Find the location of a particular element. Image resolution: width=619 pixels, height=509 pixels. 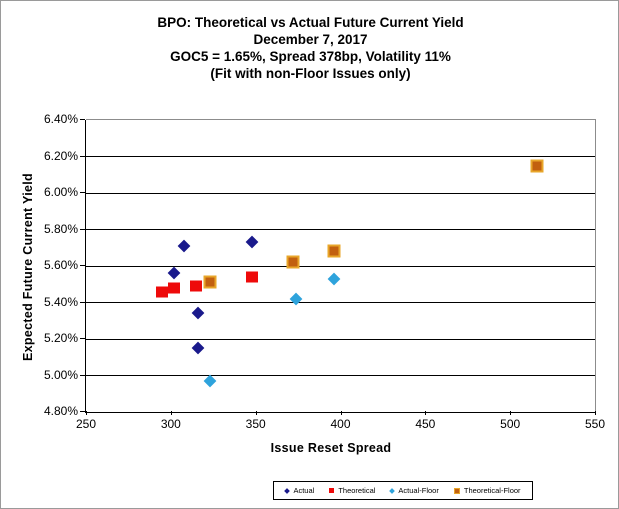

legend-item-actual: Actual is located at coordinates (299, 490).